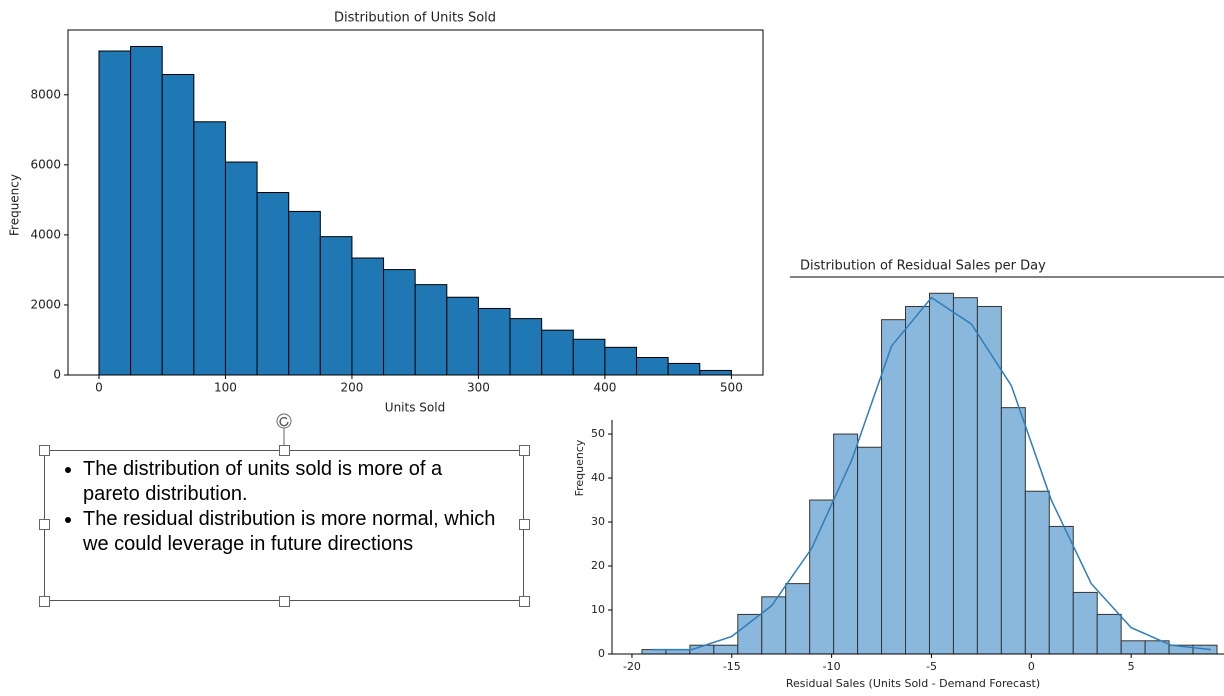 Image resolution: width=1224 pixels, height=696 pixels. I want to click on x-tick-label: 500, so click(731, 388).